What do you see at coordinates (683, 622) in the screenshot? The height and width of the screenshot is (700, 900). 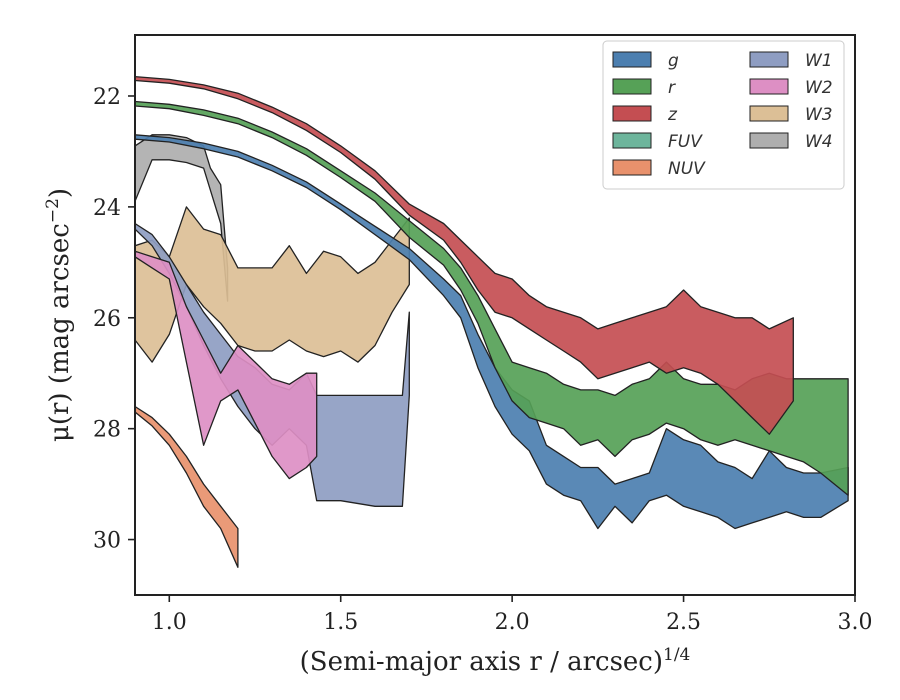 I see `x-tick-label: 2.5` at bounding box center [683, 622].